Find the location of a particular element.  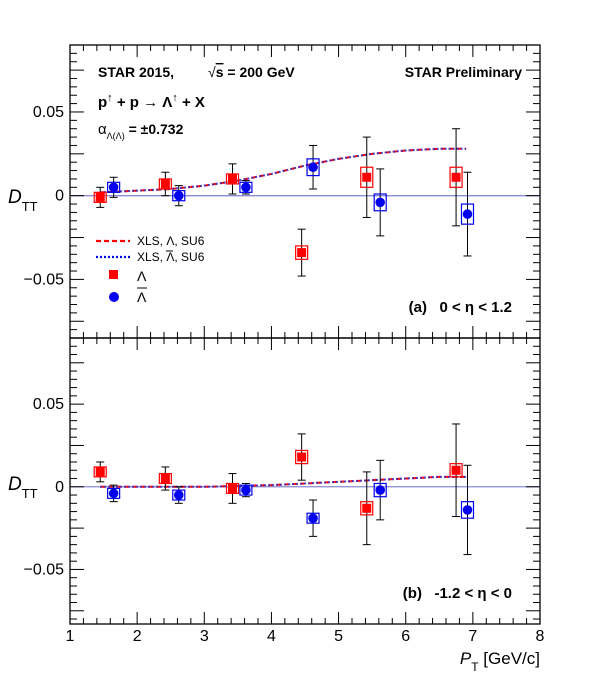

x-tick-label: 8 is located at coordinates (540, 636).